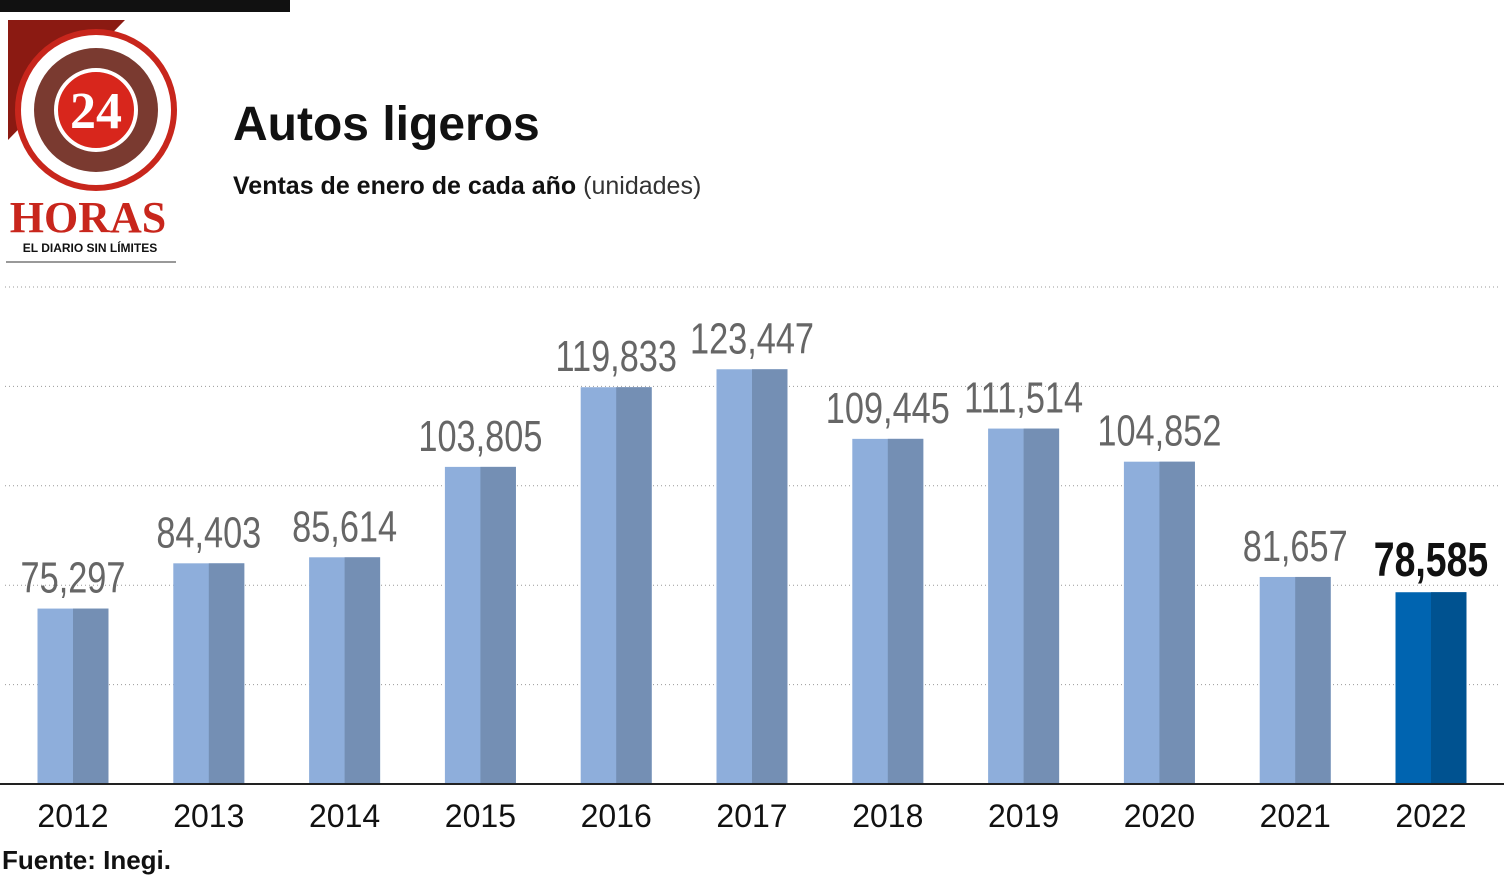  I want to click on value-label: 85,614, so click(344, 526).